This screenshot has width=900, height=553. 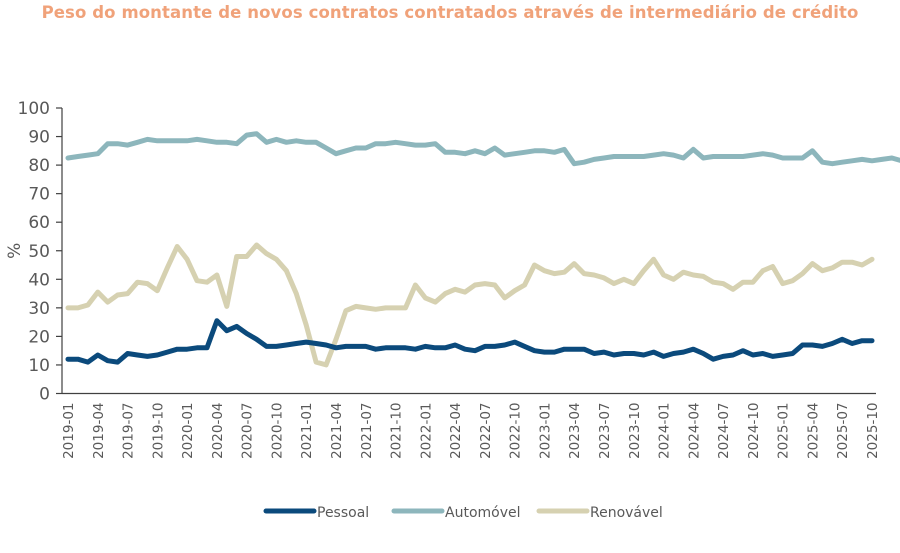 I want to click on y-tick-label: 70, so click(x=39, y=195).